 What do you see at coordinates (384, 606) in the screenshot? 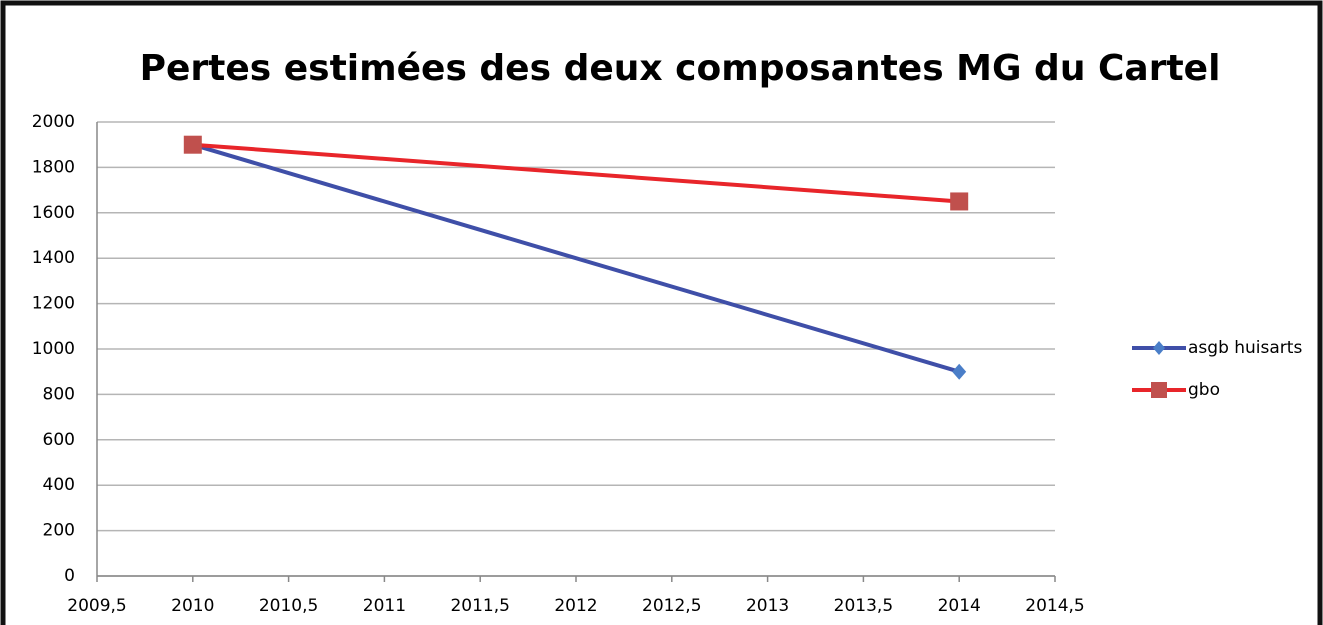
I see `x-tick-label: 2011` at bounding box center [384, 606].